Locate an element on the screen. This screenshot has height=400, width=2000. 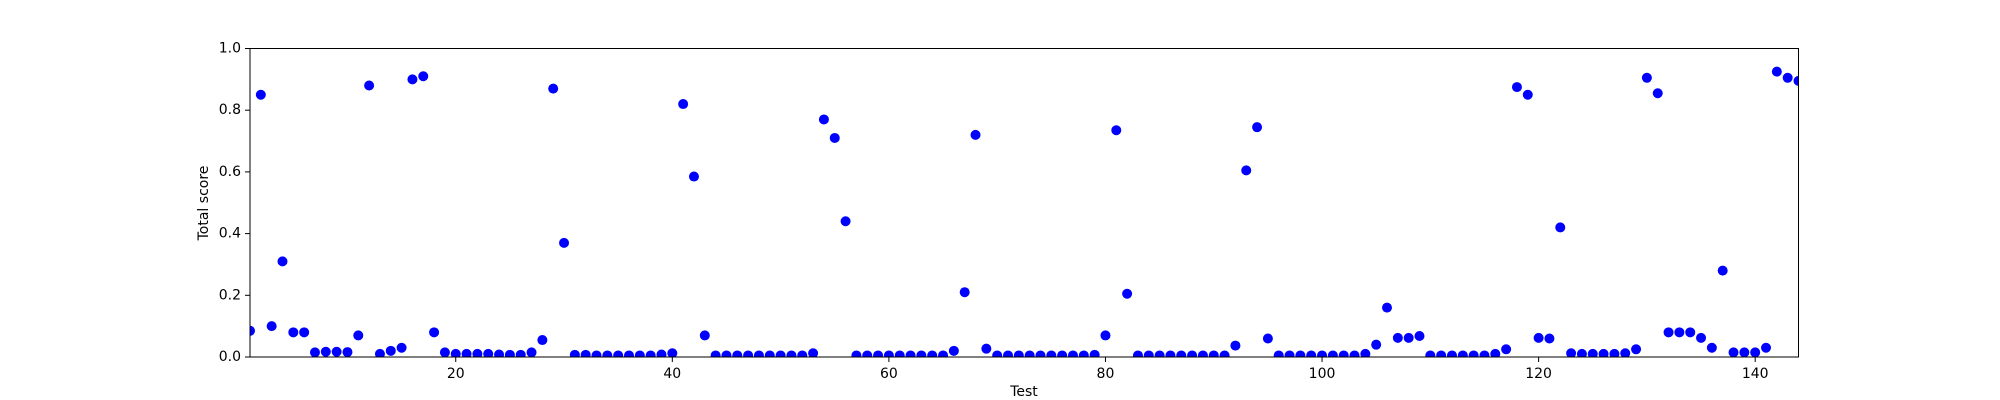
x-tick-label: 20 is located at coordinates (456, 374).